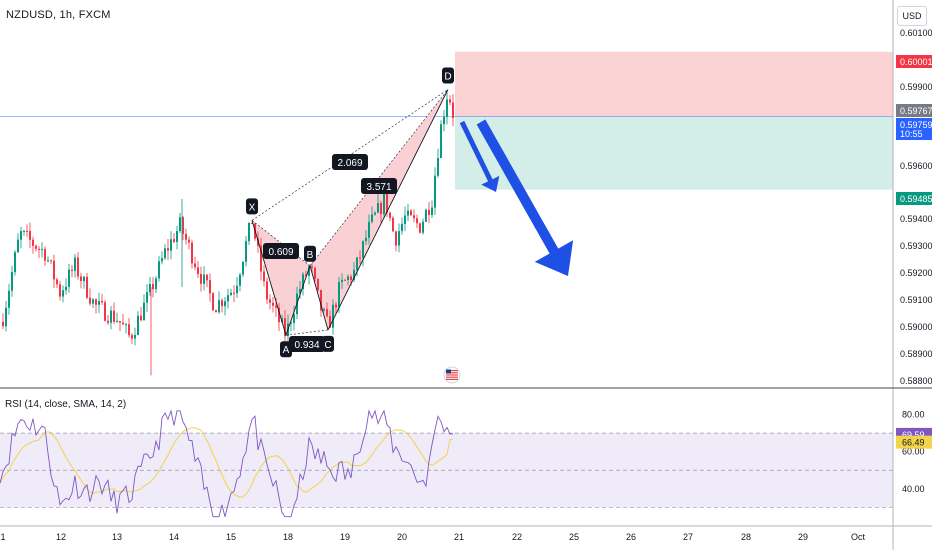 The width and height of the screenshot is (932, 550). I want to click on leg-bc, so click(319, 298).